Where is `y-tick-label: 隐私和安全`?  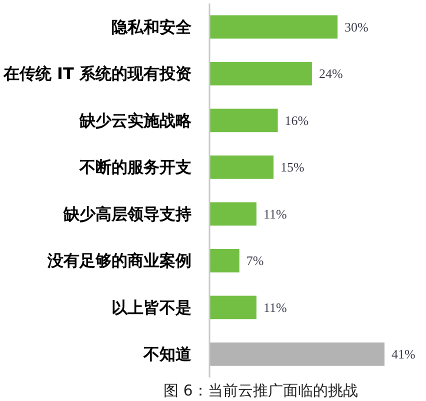 y-tick-label: 隐私和安全 is located at coordinates (152, 26).